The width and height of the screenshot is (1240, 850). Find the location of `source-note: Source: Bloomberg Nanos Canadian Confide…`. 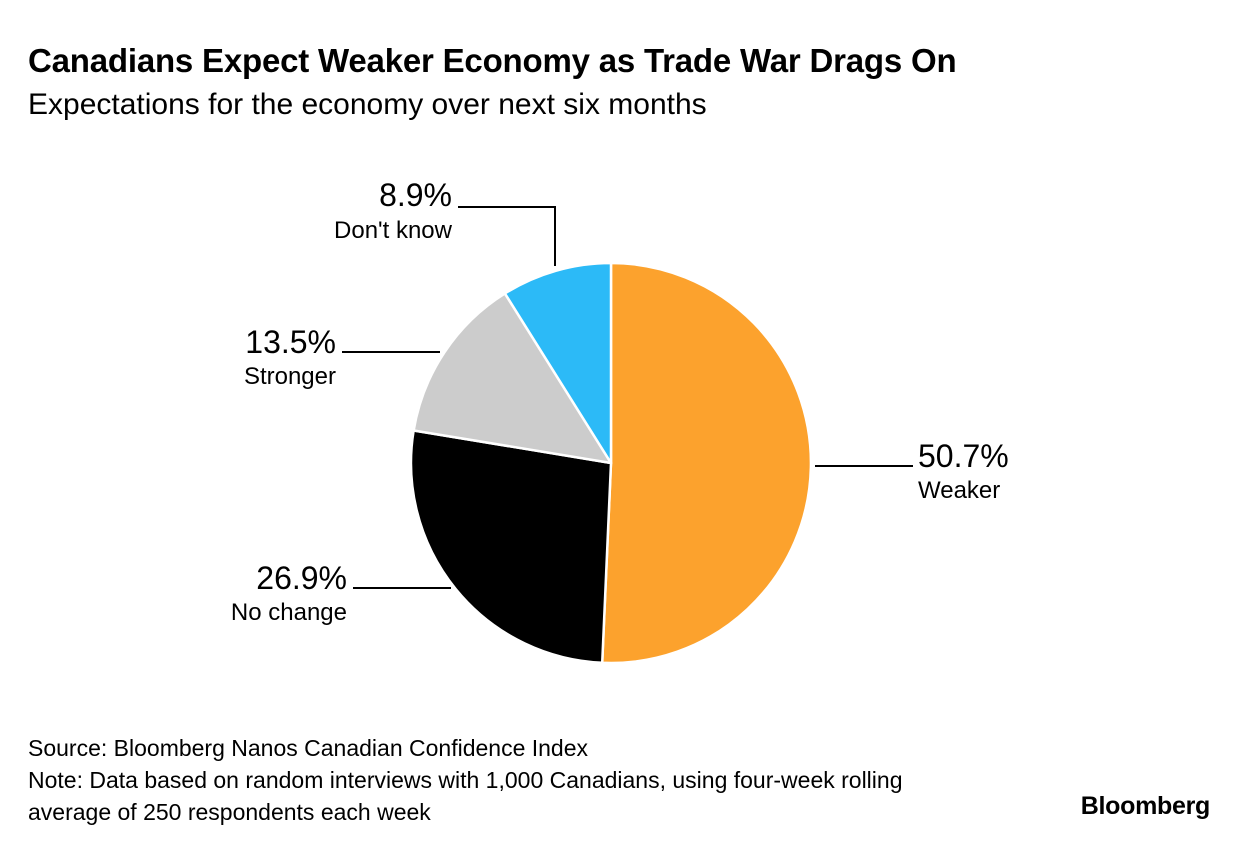

source-note: Source: Bloomberg Nanos Canadian Confide… is located at coordinates (308, 748).